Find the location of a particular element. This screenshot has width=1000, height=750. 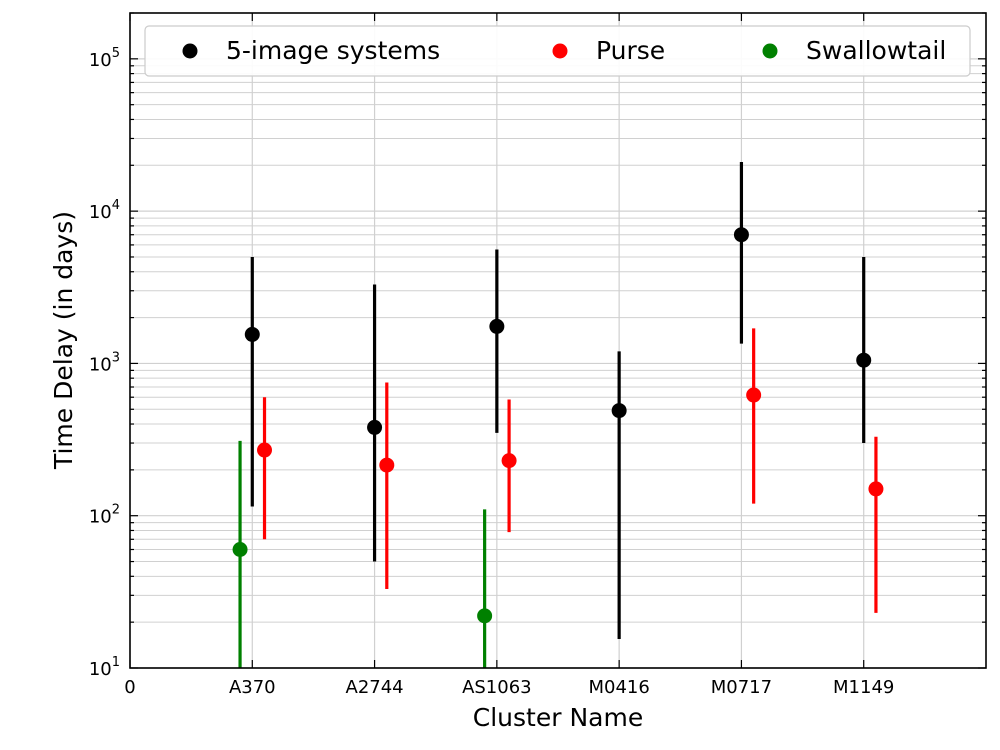

legend: 5-image systems Purse Swallowtail is located at coordinates (557, 51).